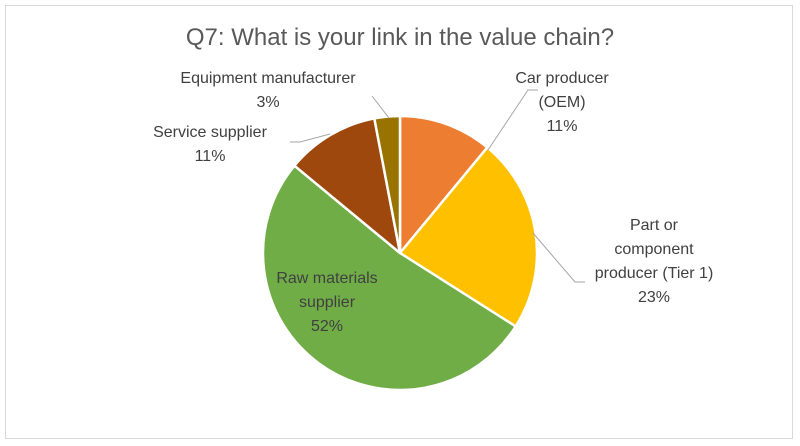  Describe the element at coordinates (654, 261) in the screenshot. I see `slice-label-part-producer: Part or component producer (Tier 1) 23%` at that location.